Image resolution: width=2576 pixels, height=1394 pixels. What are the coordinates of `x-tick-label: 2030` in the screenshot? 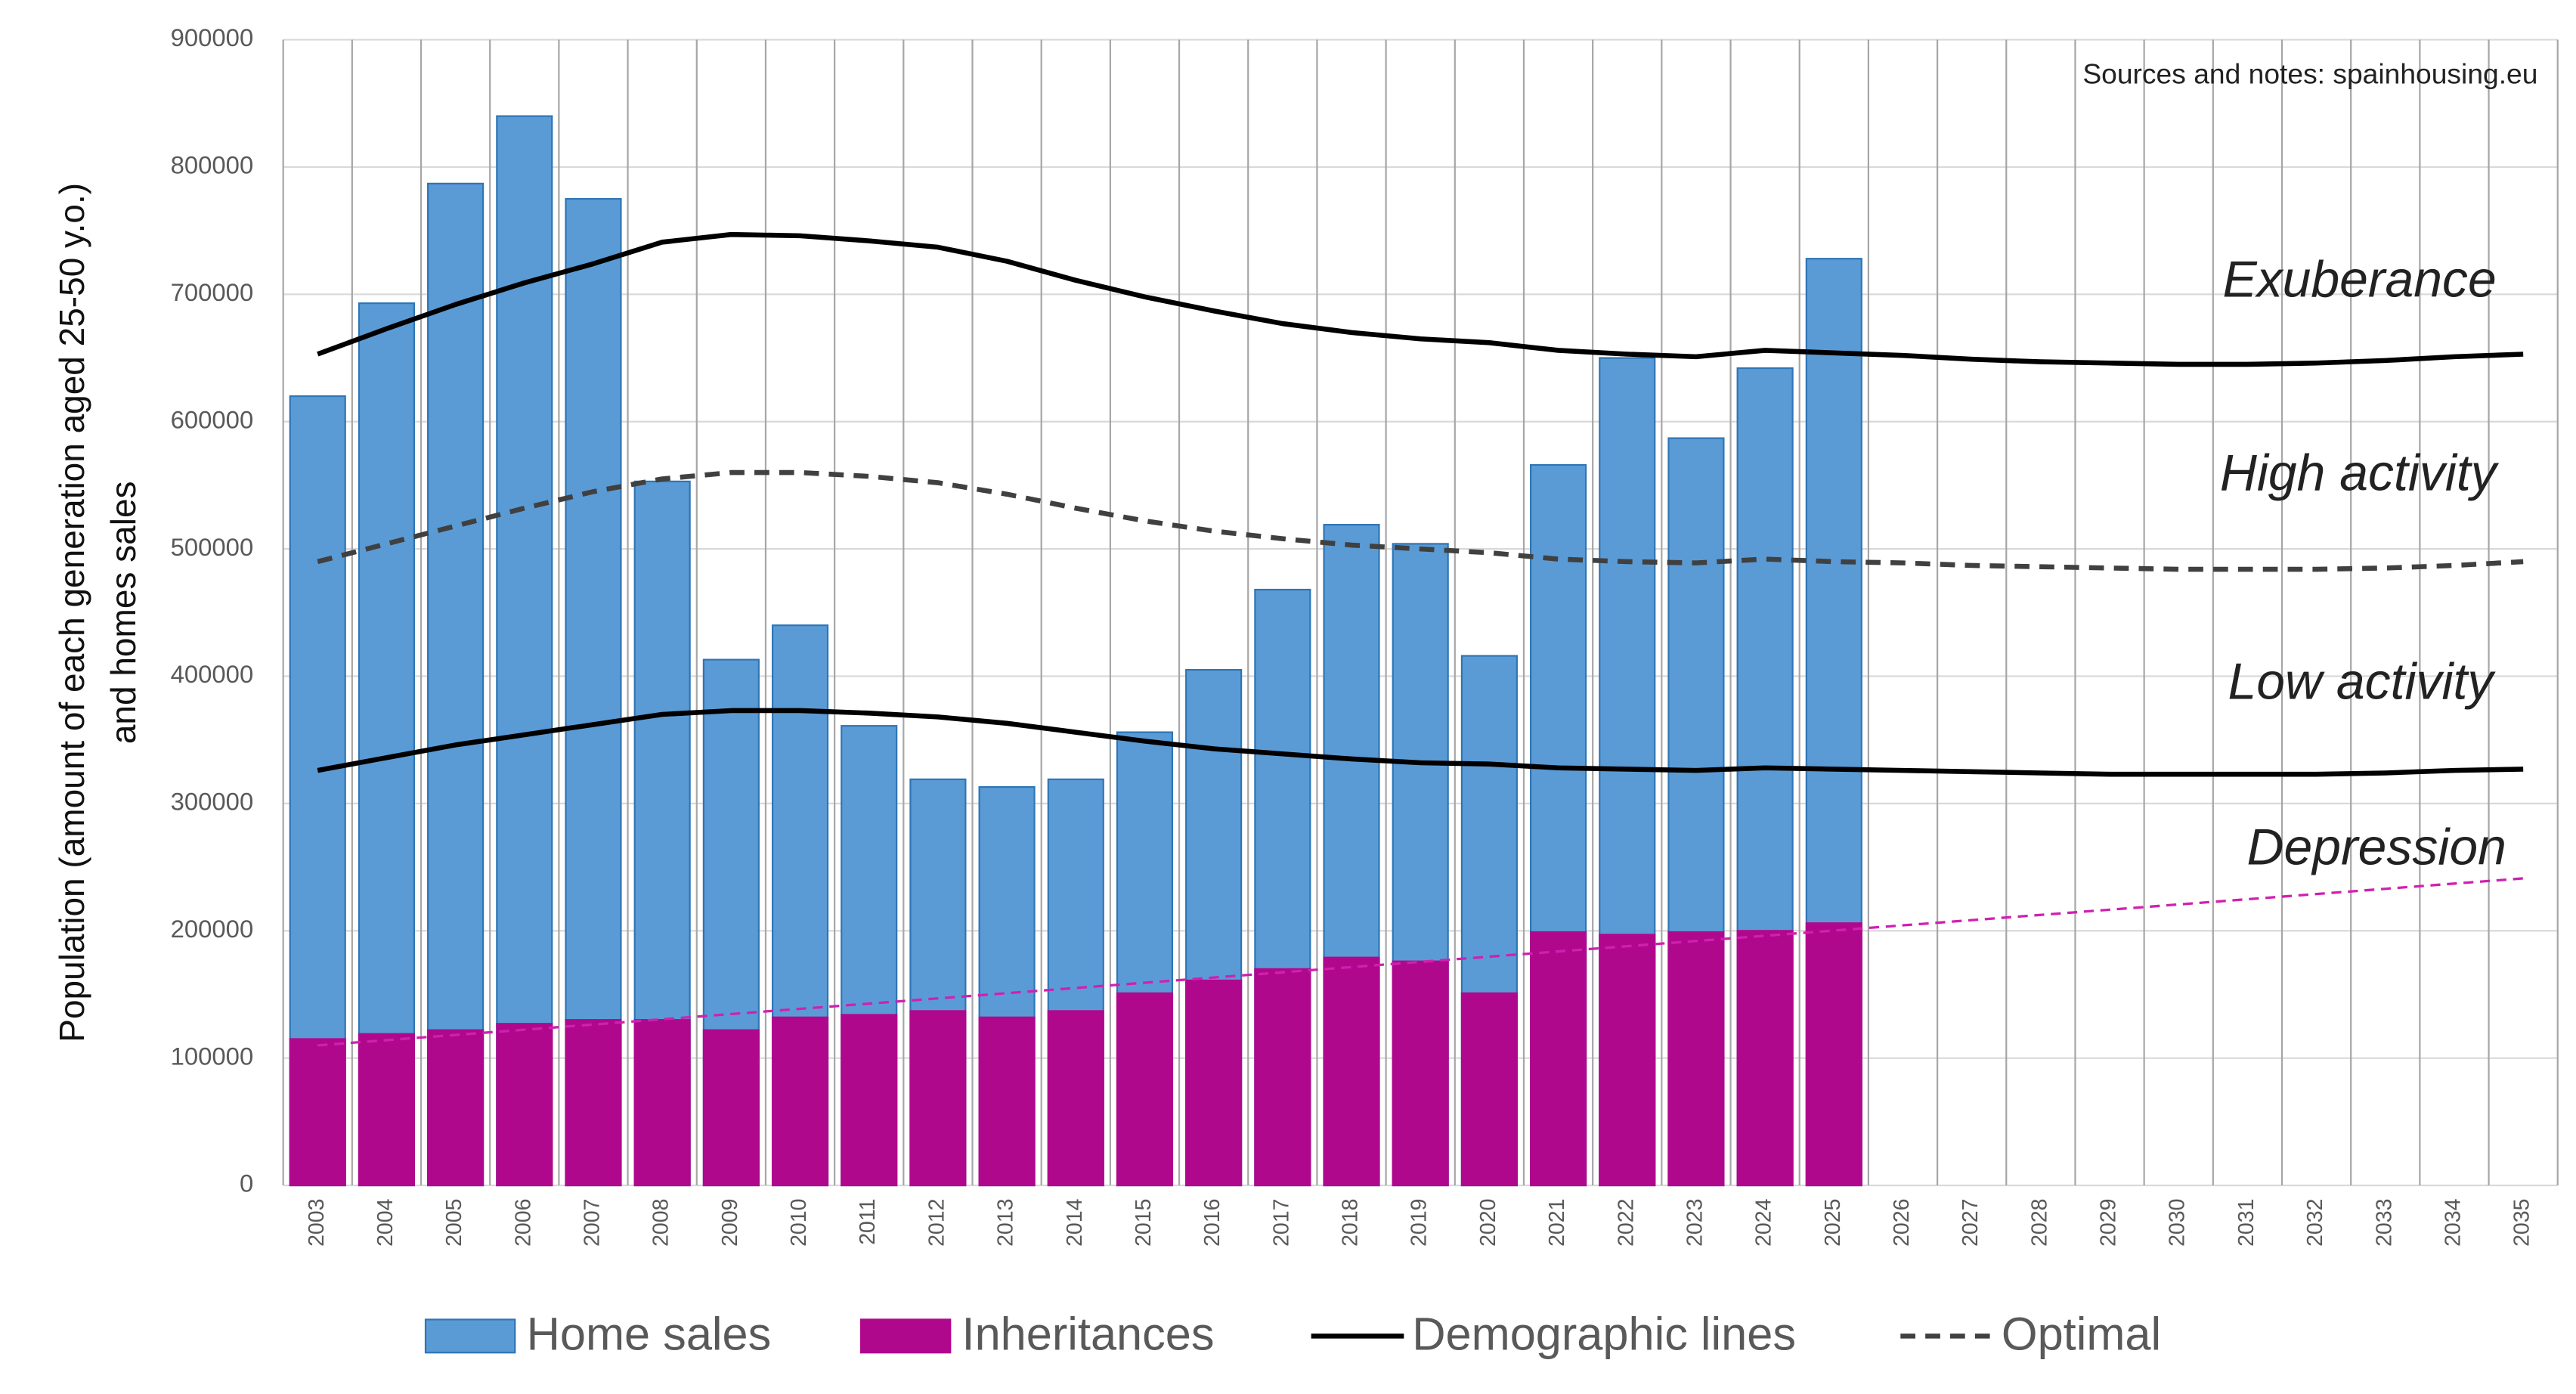 It's located at (2178, 1223).